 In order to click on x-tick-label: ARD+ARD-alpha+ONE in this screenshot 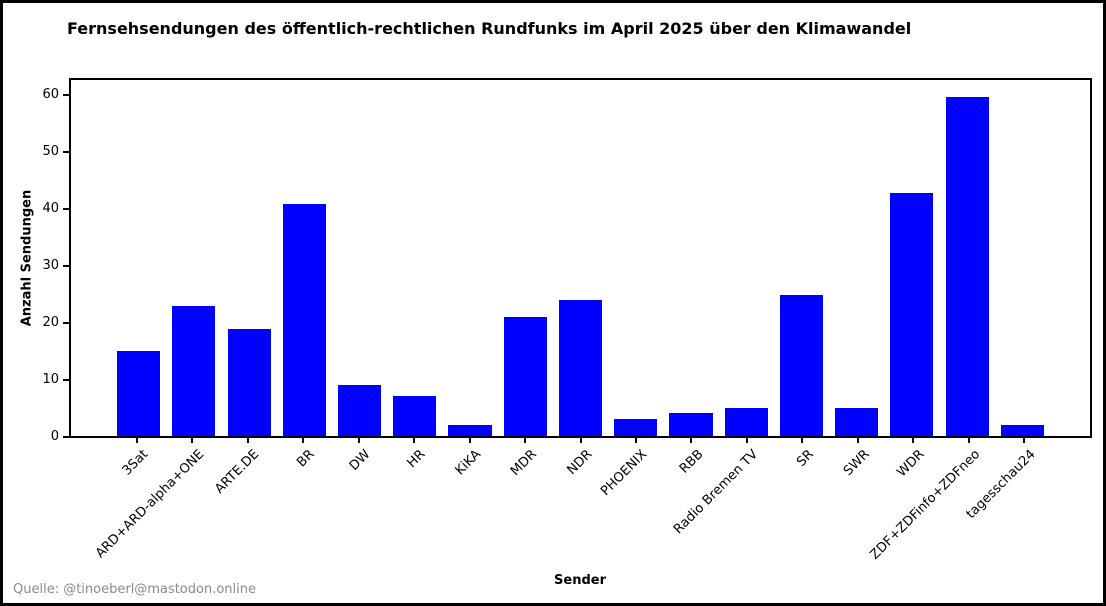, I will do `click(149, 504)`.